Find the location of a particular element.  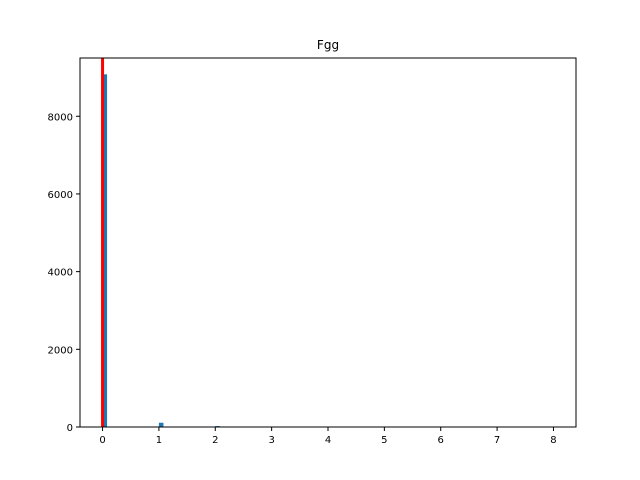

y-tick-label: 4000 is located at coordinates (60, 273).